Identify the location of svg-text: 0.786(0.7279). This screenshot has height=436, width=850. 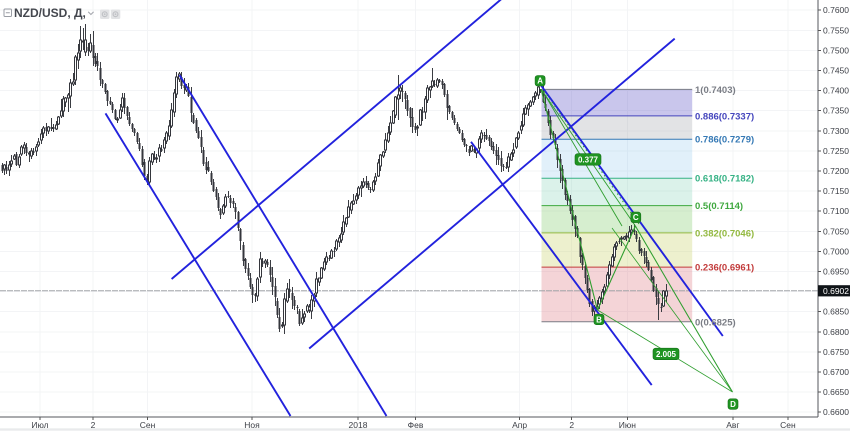
(724, 140).